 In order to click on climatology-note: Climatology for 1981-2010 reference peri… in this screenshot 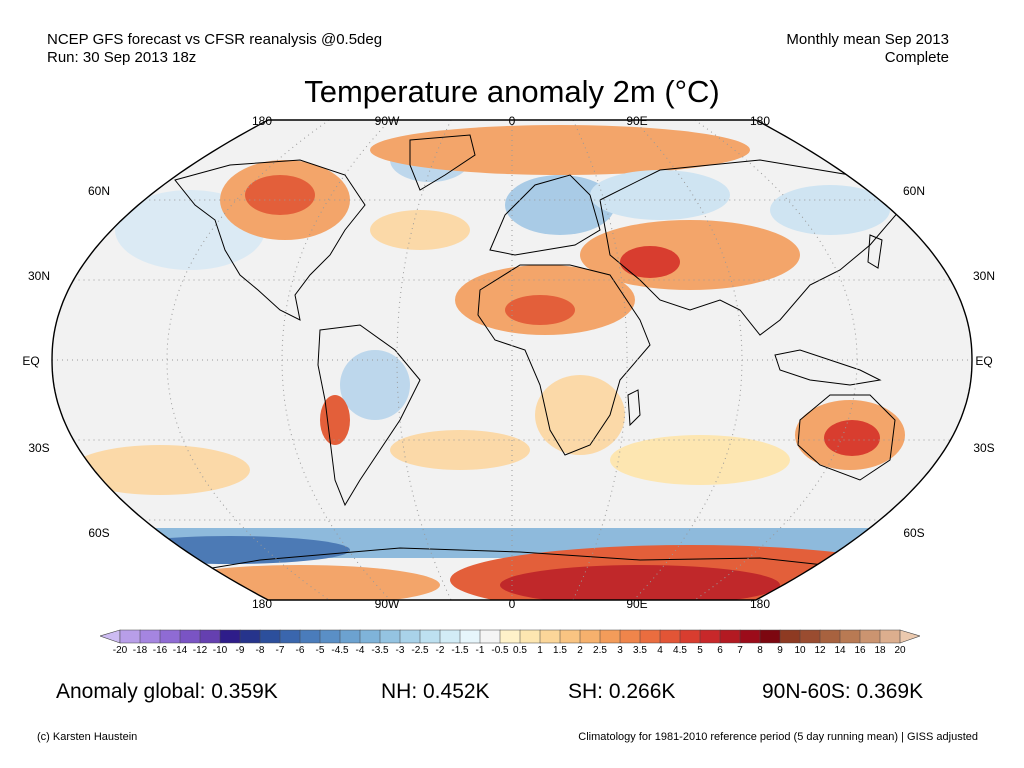, I will do `click(778, 737)`.